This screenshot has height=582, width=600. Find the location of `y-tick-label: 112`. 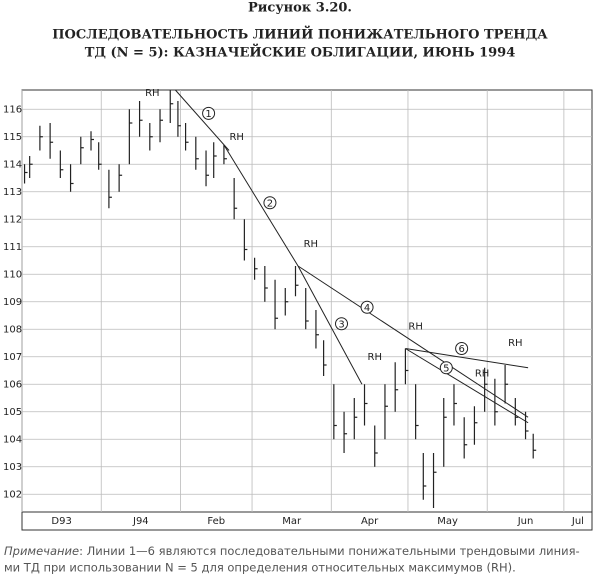

y-tick-label: 112 is located at coordinates (12, 219).